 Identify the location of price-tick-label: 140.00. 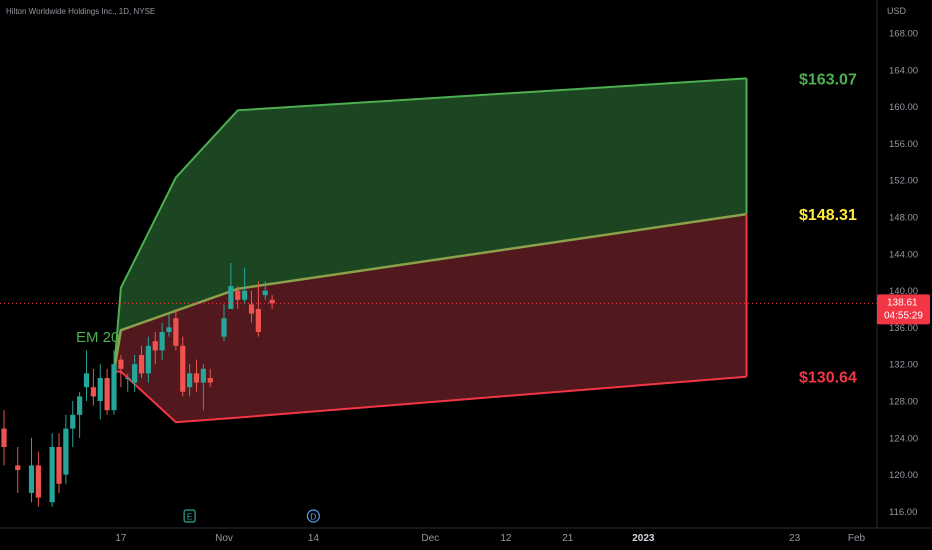
(903, 291).